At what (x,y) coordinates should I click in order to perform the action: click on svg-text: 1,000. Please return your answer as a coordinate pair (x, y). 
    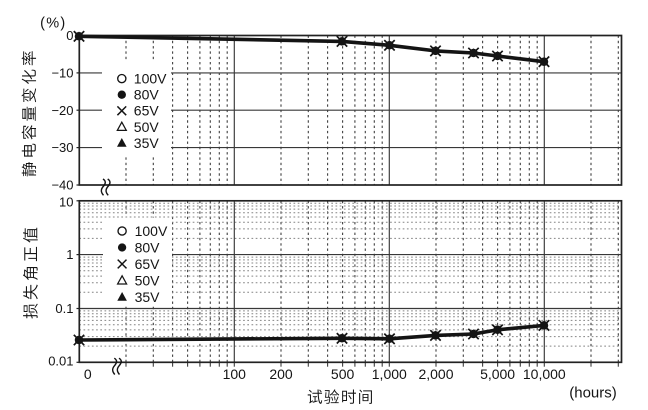
    Looking at the image, I should click on (389, 374).